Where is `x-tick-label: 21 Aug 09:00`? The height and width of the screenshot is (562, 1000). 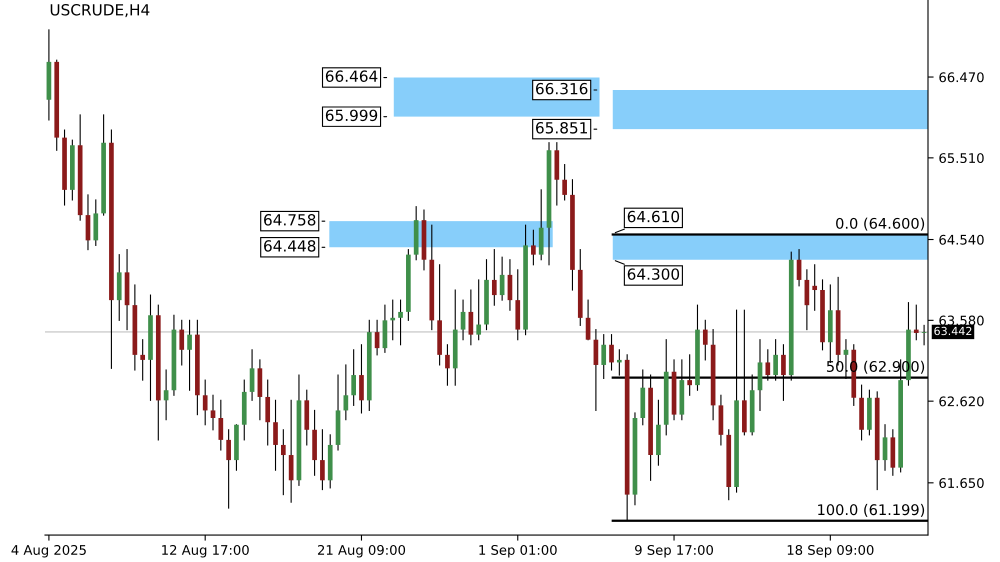 x-tick-label: 21 Aug 09:00 is located at coordinates (362, 551).